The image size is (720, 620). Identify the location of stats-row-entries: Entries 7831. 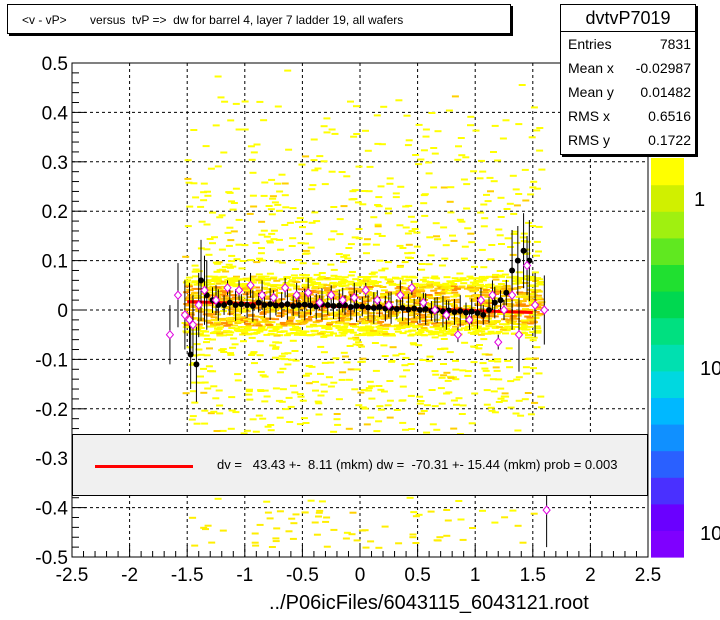
(628, 44).